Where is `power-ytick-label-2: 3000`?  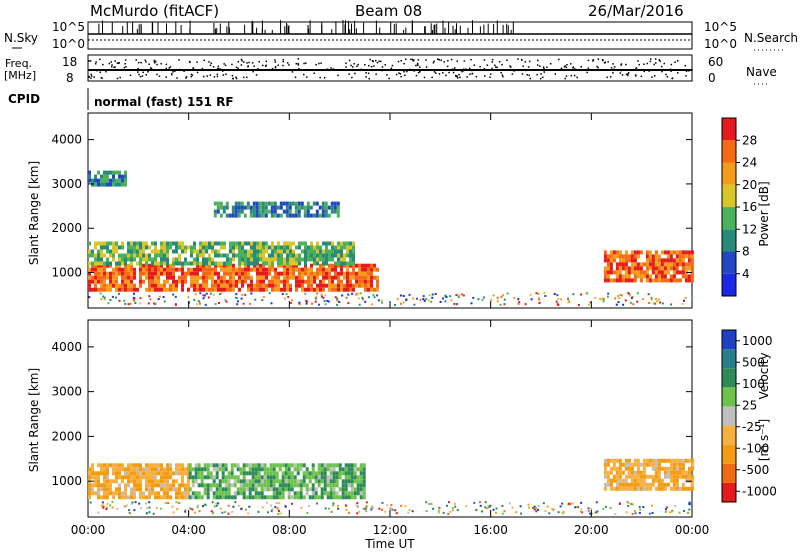
power-ytick-label-2: 3000 is located at coordinates (66, 184).